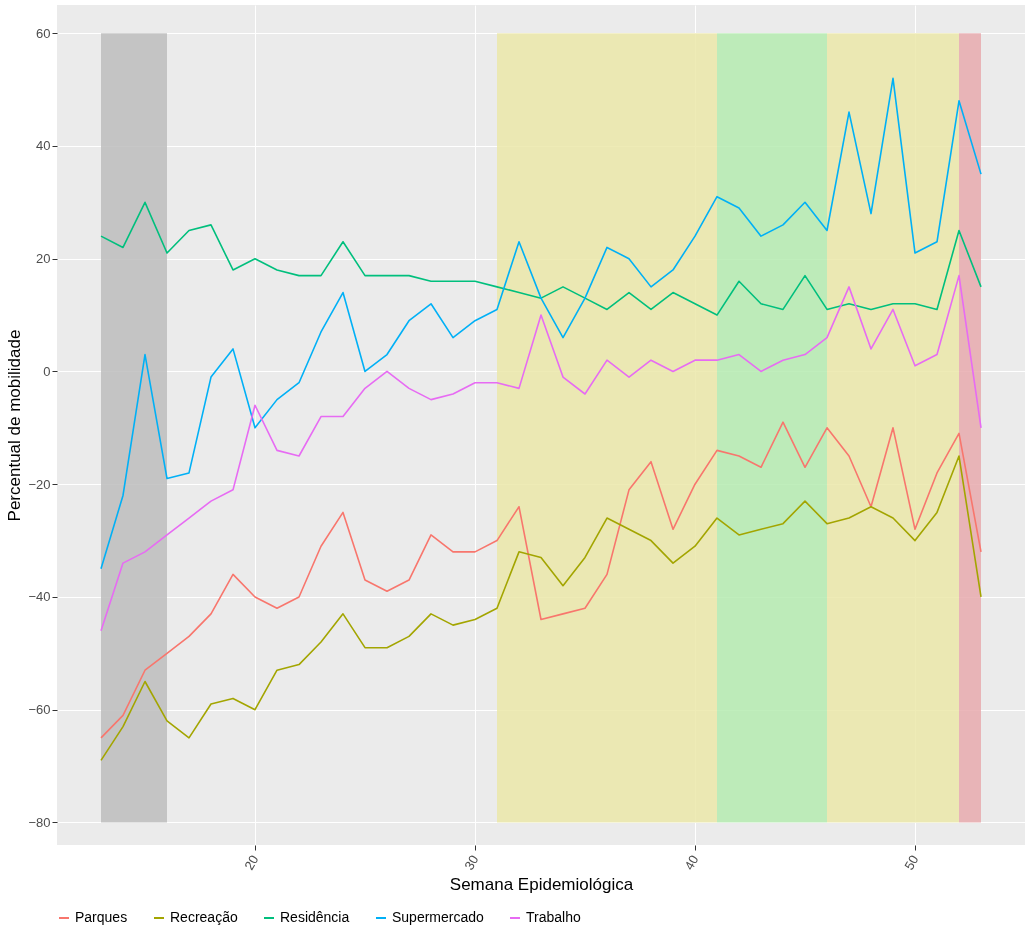  I want to click on legend-label: Trabalho, so click(553, 917).